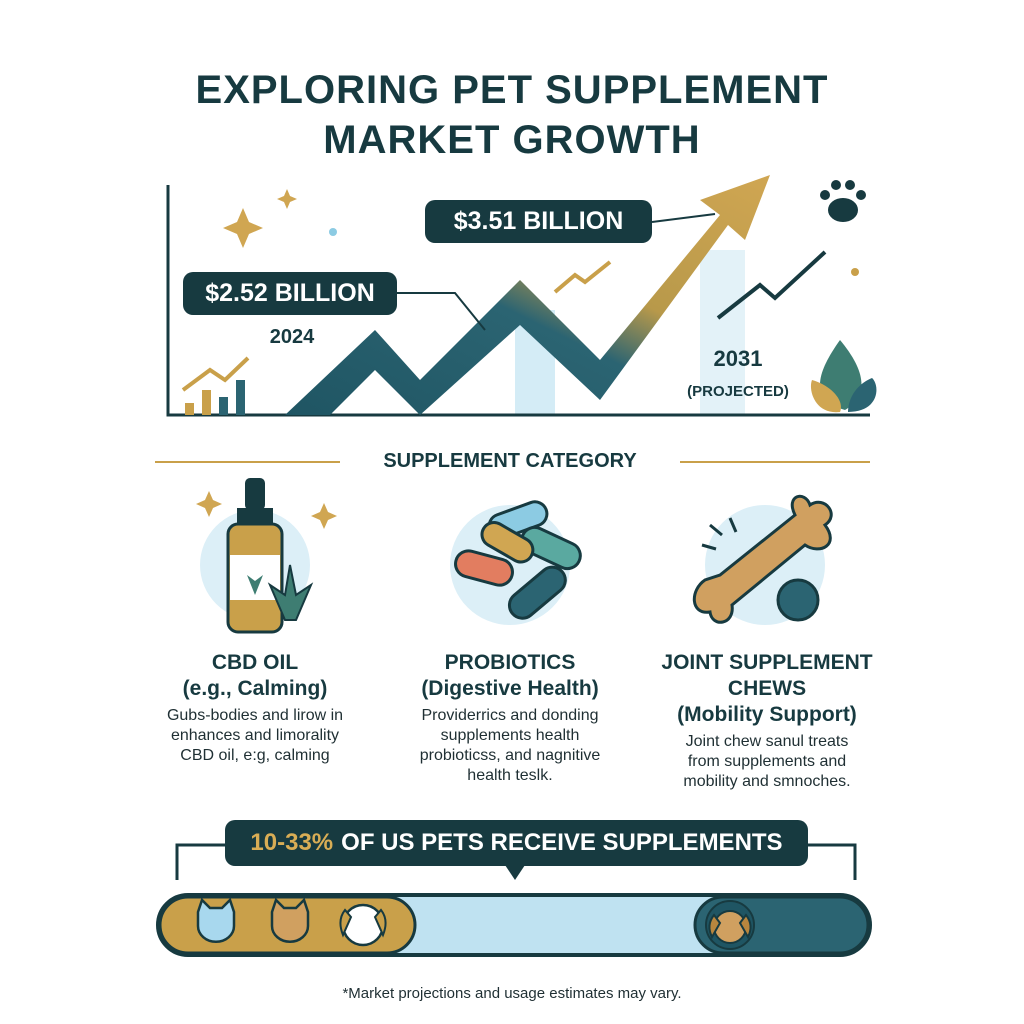 The image size is (1024, 1024). I want to click on growth-arrow, so click(527, 295).